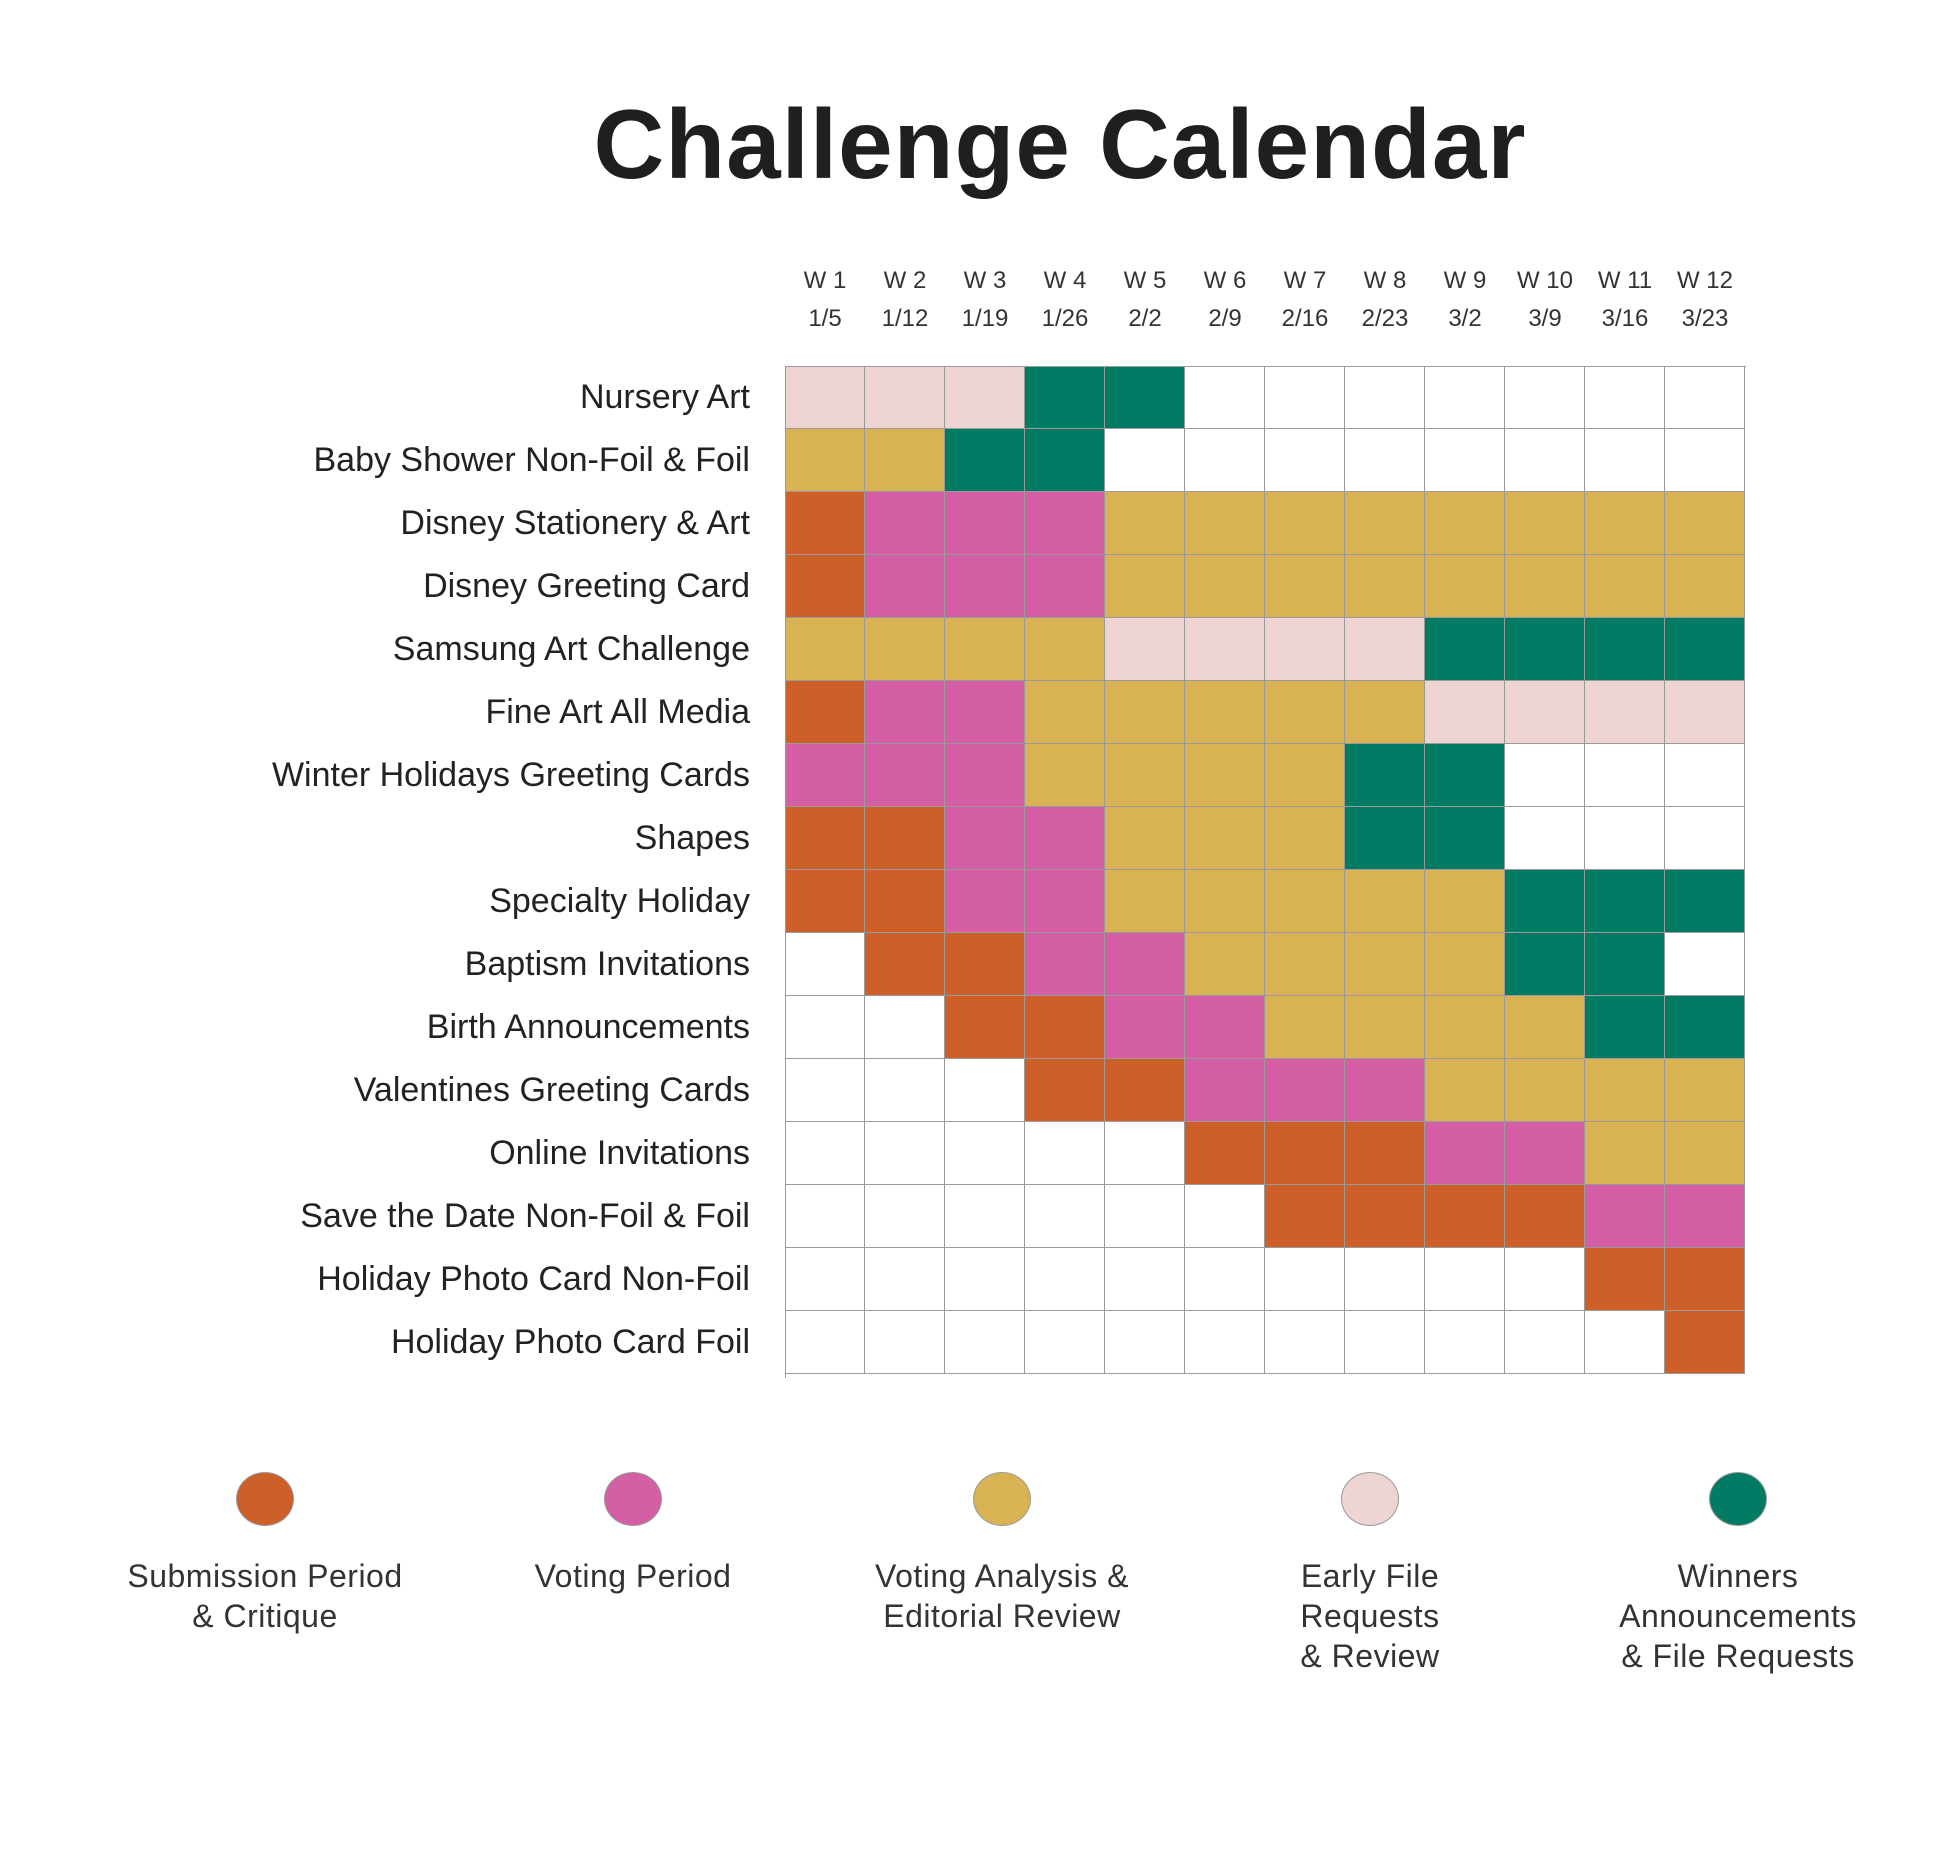  Describe the element at coordinates (1145, 318) in the screenshot. I see `column-date: 2/2` at that location.